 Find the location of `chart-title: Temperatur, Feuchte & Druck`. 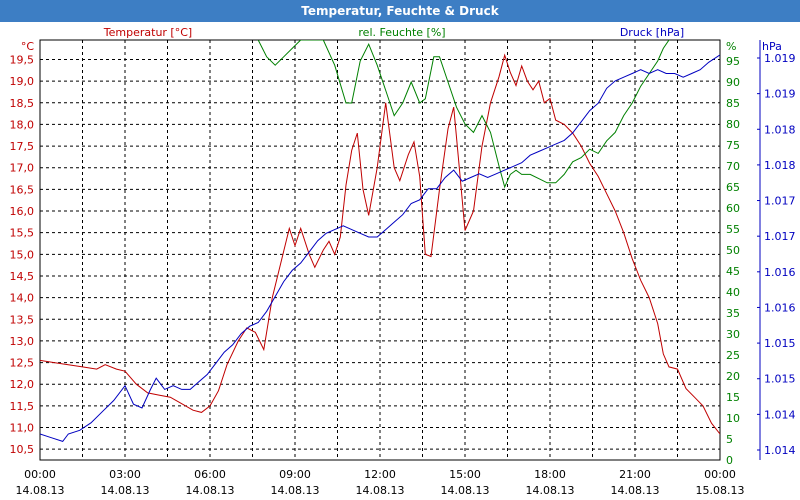

chart-title: Temperatur, Feuchte & Druck is located at coordinates (400, 11).